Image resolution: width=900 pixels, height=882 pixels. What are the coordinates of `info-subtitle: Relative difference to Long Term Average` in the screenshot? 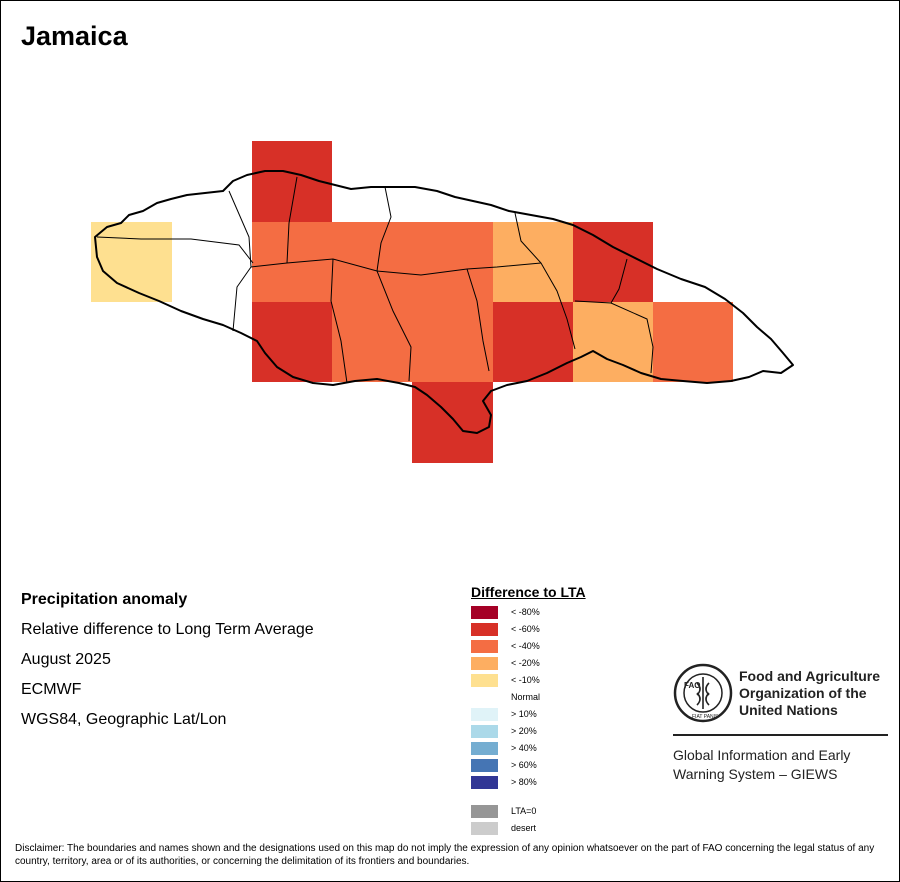 It's located at (167, 629).